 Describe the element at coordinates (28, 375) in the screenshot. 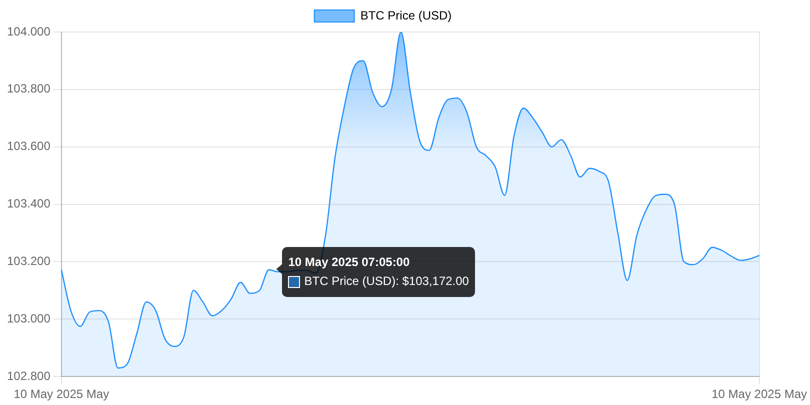

I see `y-tick-label: 102.800` at that location.